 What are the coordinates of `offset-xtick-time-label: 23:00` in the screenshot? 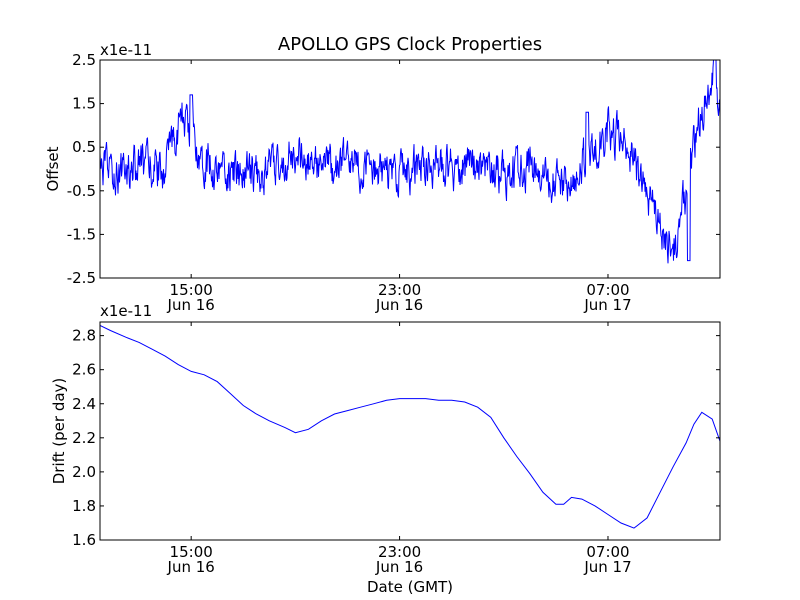 It's located at (399, 290).